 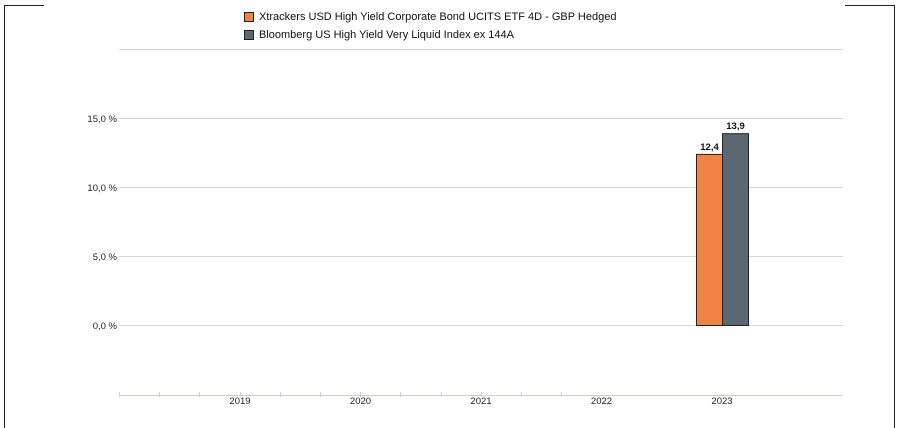 I want to click on y-axis-ticks: 0,0 % 5,0 % 10,0 % 15,0 %, so click(x=102, y=223).